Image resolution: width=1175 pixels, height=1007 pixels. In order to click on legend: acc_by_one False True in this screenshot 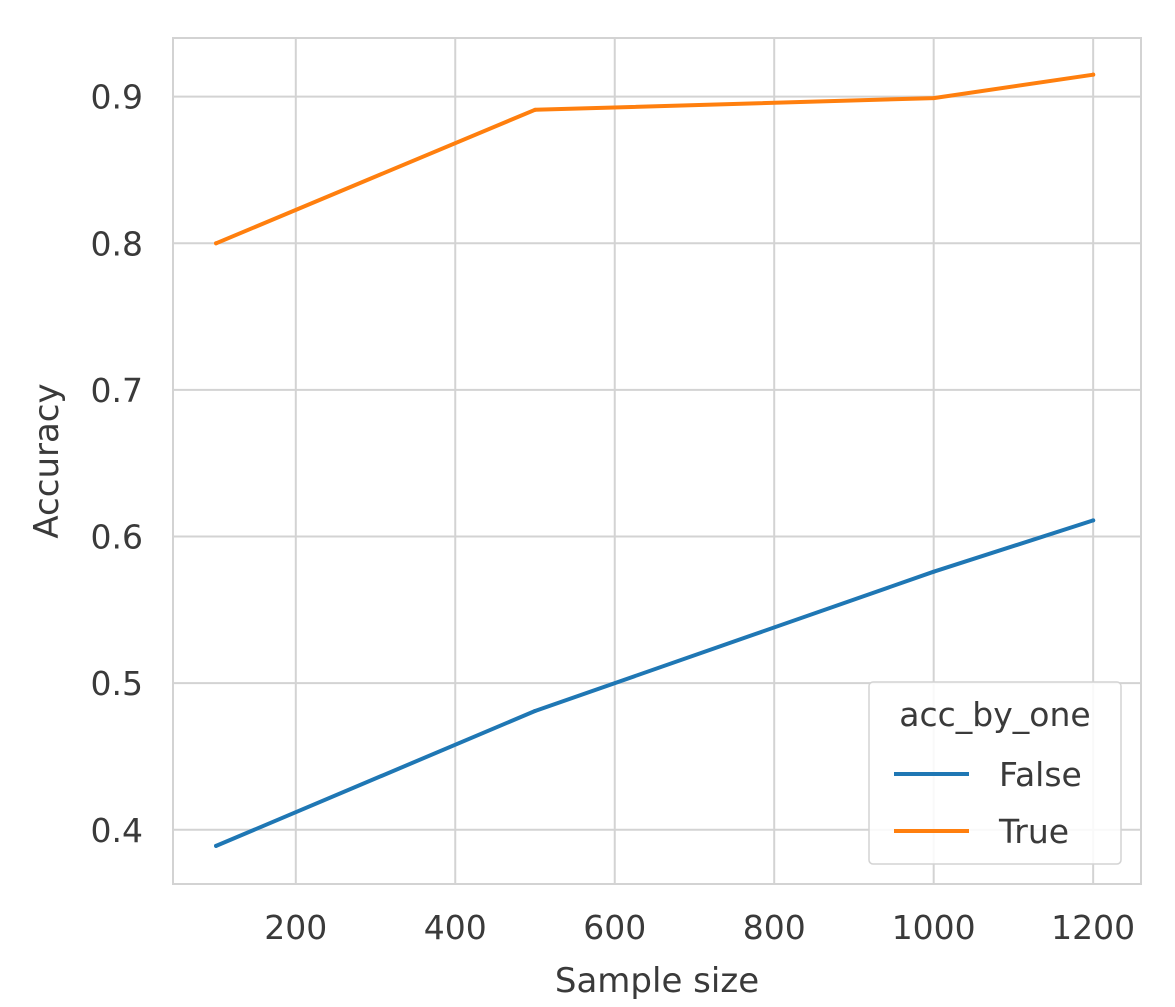, I will do `click(995, 773)`.